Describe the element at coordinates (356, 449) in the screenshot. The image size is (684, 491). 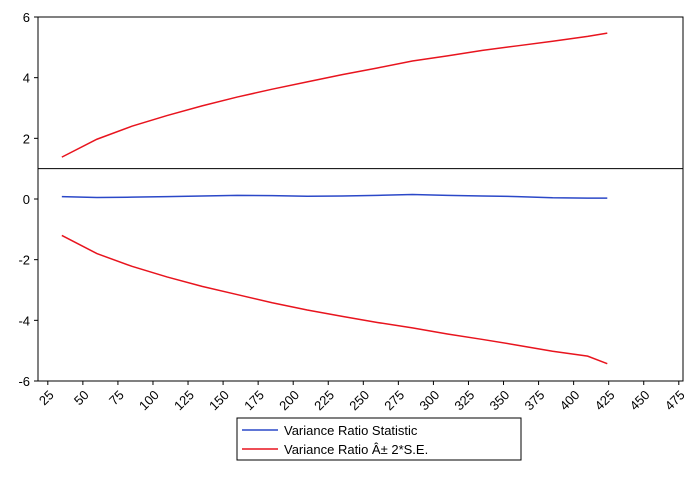
I see `legend-label: Variance Ratio Â± 2*S.E.` at that location.